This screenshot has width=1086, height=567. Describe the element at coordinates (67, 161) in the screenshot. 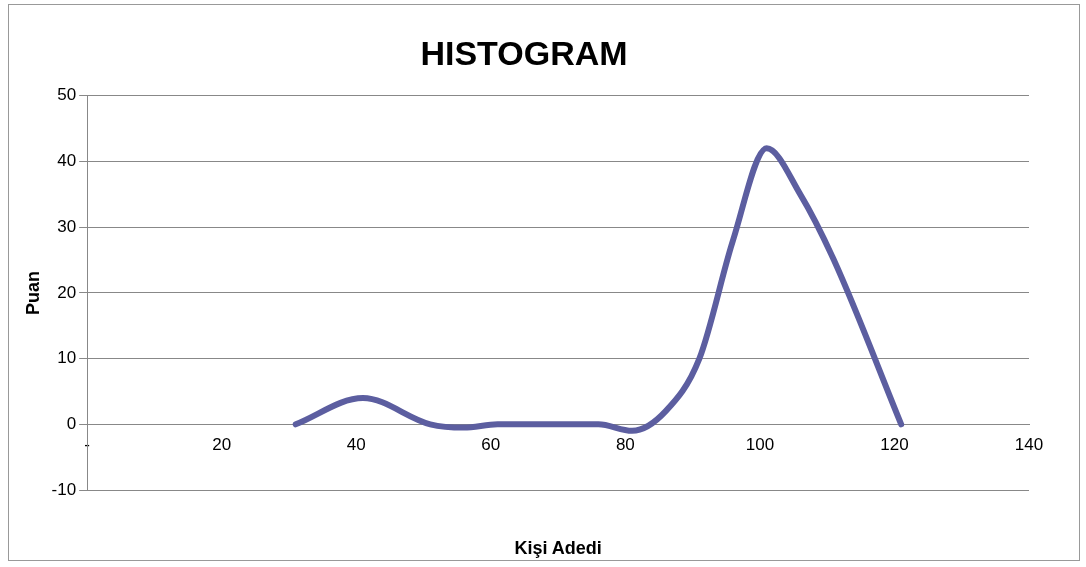

I see `y-tick-label: 40` at that location.